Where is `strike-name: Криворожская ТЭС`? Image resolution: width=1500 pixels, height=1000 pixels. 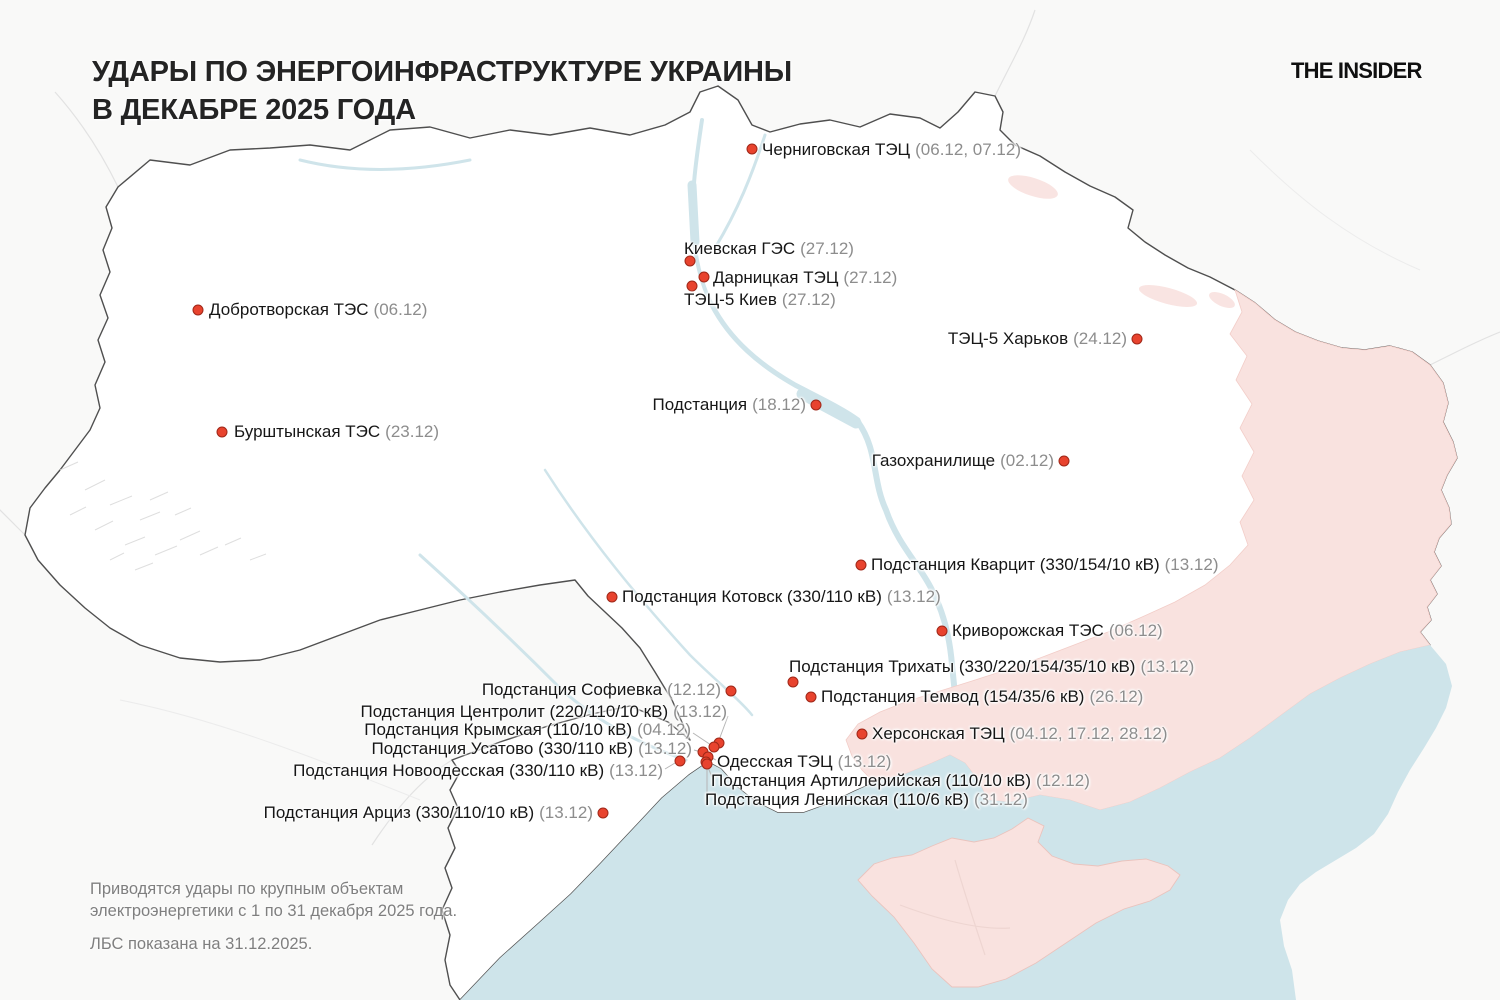 strike-name: Криворожская ТЭС is located at coordinates (1028, 630).